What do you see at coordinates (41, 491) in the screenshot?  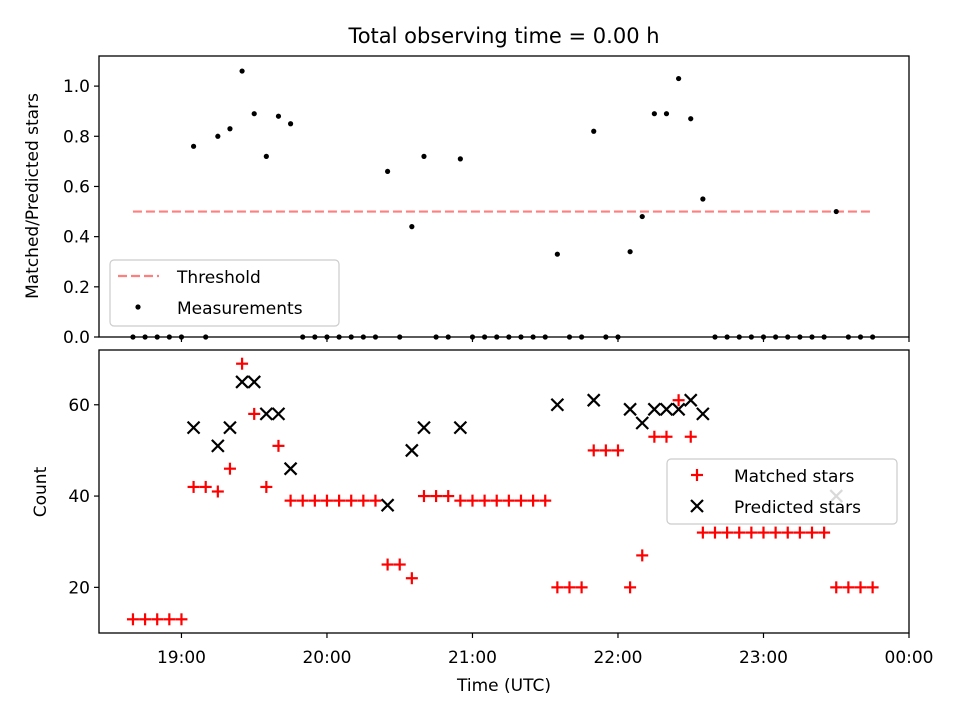 I see `count-y-axis-label: Count` at bounding box center [41, 491].